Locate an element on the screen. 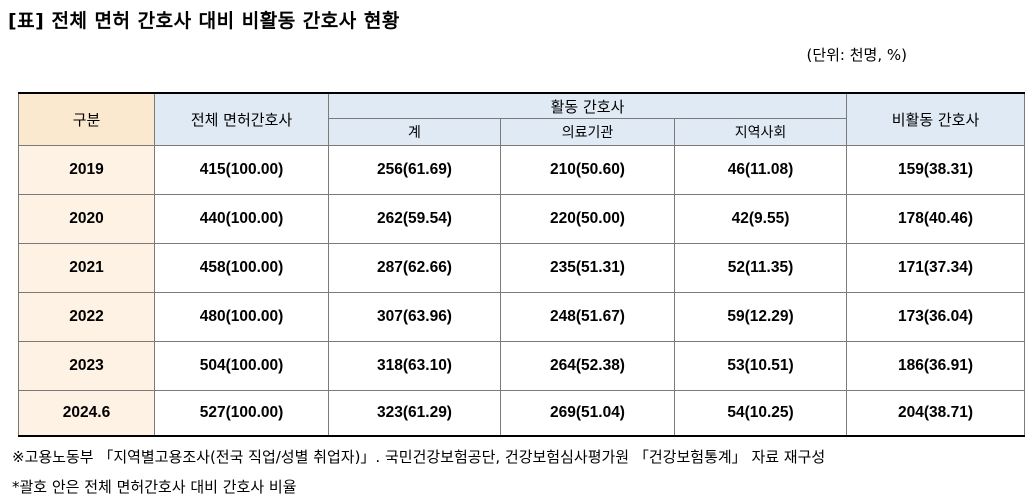 The image size is (1035, 500). cell-medical-institution: 220(50.00) is located at coordinates (587, 219).